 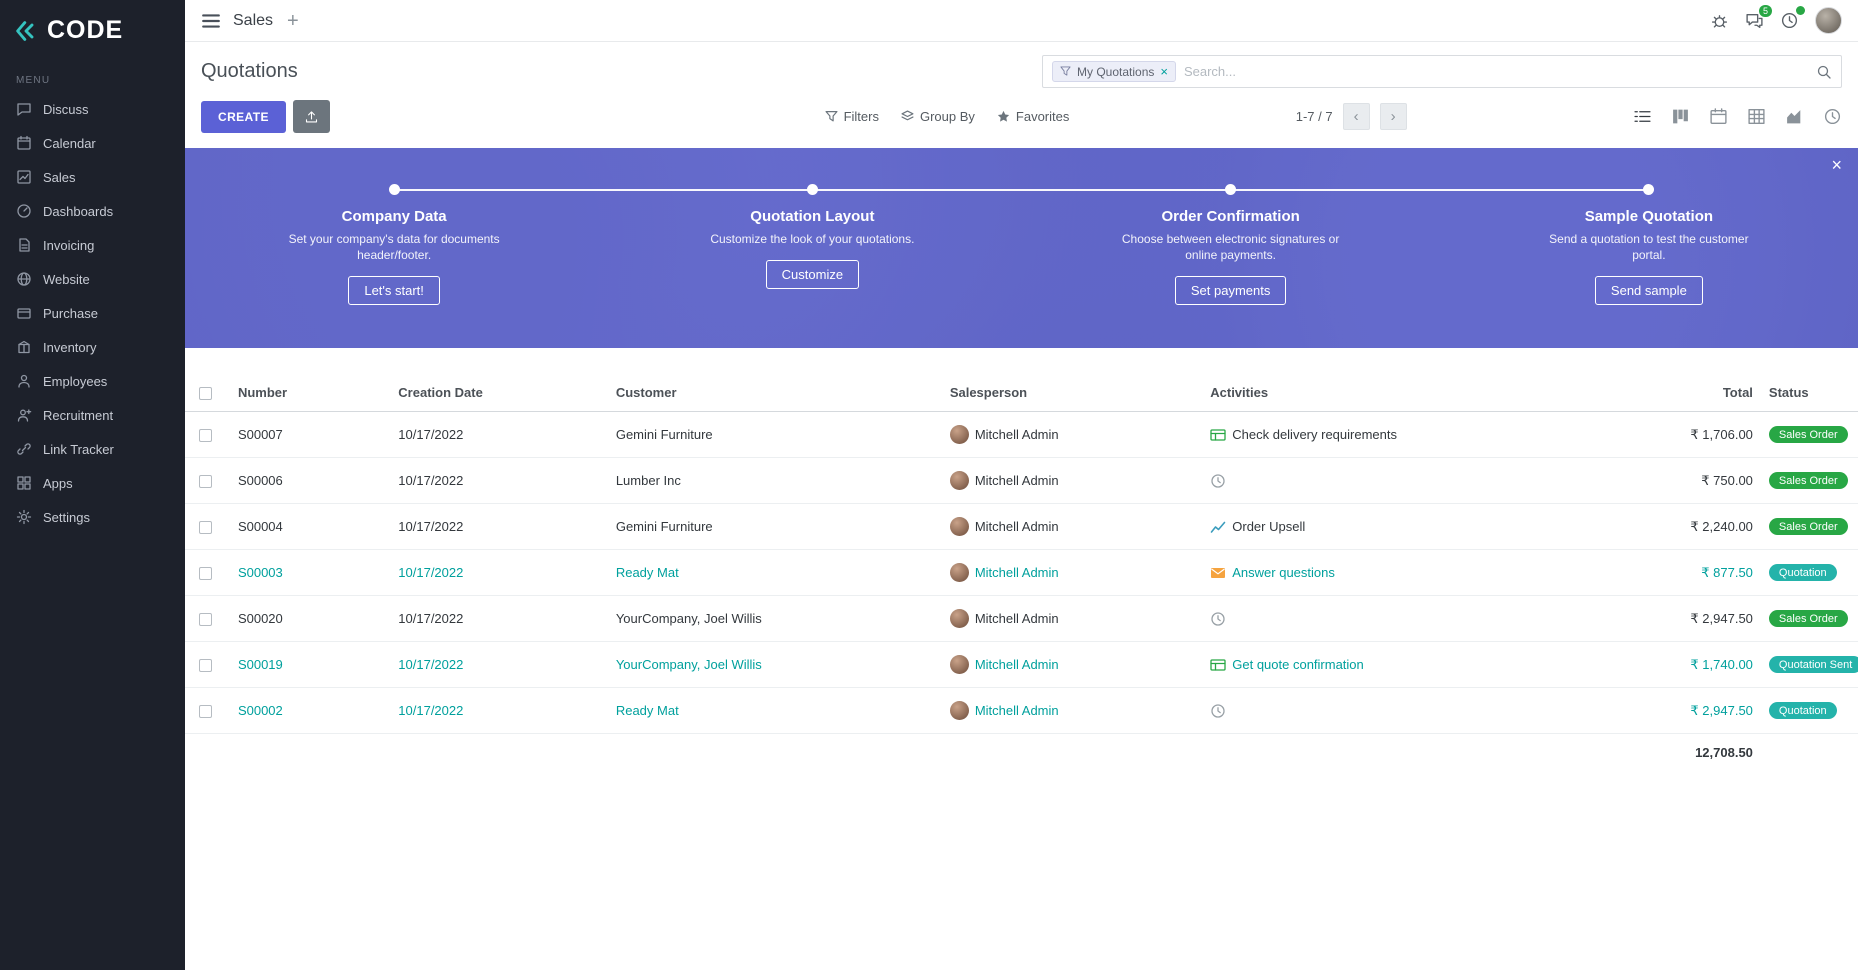 I want to click on add-tab-button: +, so click(x=293, y=20).